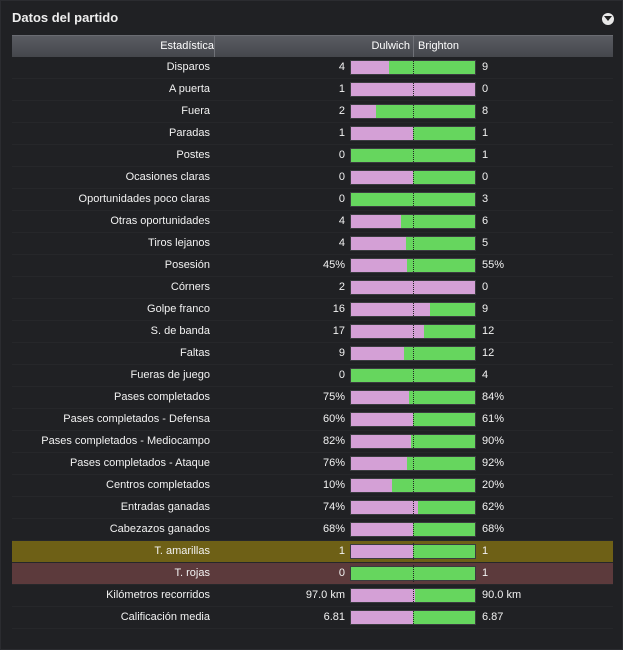  Describe the element at coordinates (333, 529) in the screenshot. I see `home-value: 68%` at that location.